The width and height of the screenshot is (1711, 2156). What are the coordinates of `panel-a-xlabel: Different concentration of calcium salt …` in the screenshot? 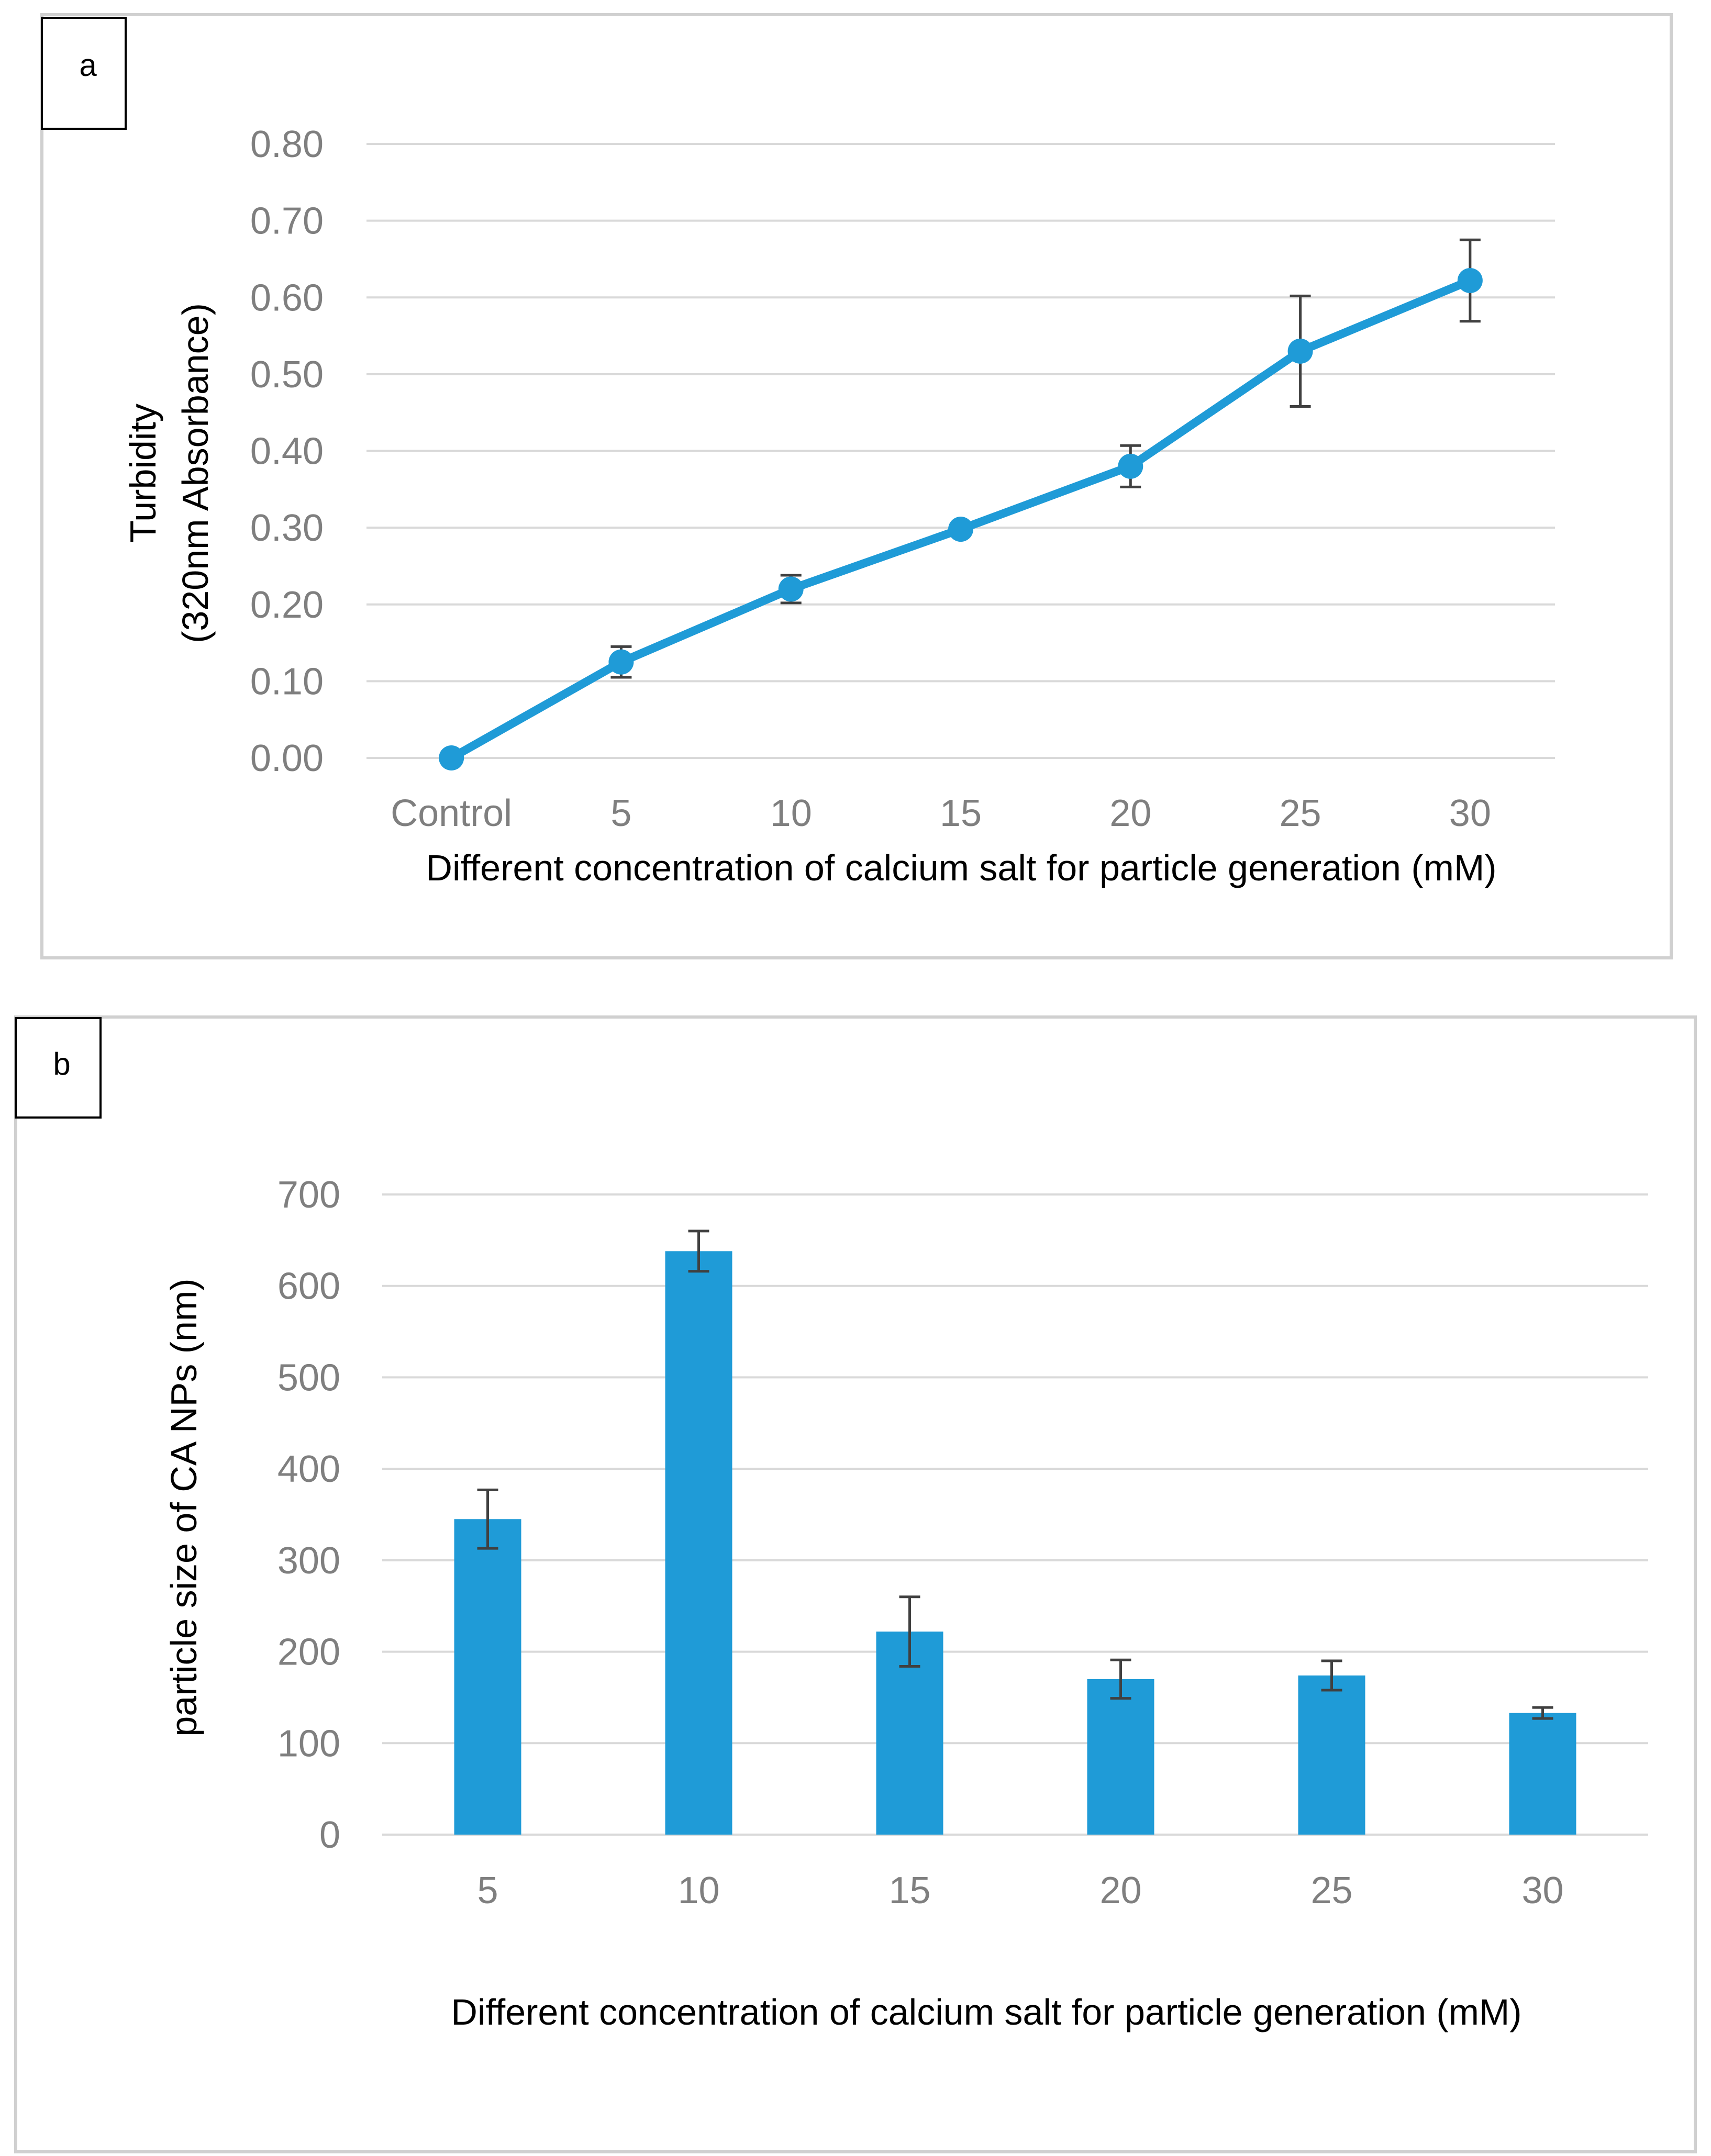 It's located at (961, 867).